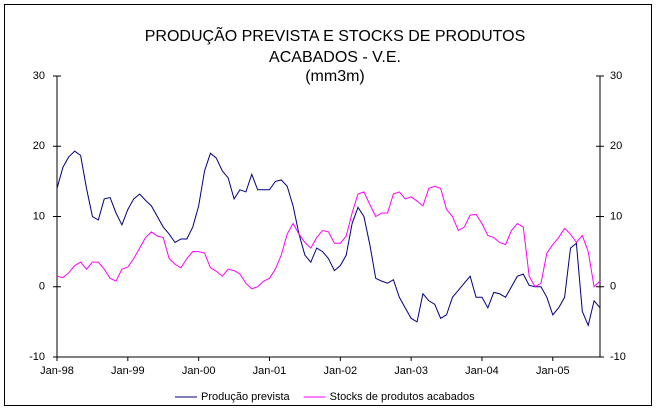 The height and width of the screenshot is (410, 656). What do you see at coordinates (402, 397) in the screenshot?
I see `legend-label: Stocks de produtos acabados` at bounding box center [402, 397].